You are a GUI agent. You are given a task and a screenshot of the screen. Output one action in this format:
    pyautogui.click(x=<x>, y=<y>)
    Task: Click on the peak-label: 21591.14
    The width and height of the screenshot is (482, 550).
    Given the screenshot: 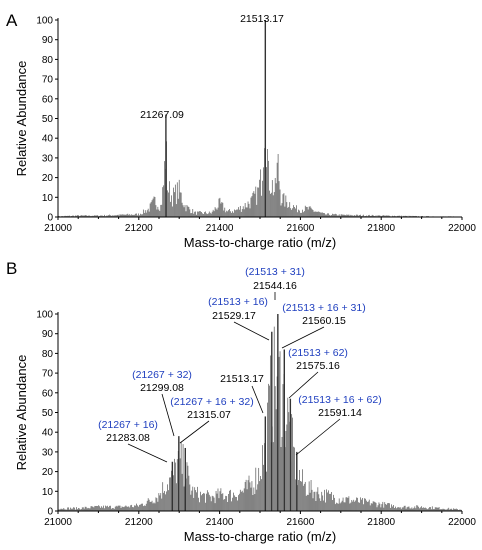 What is the action you would take?
    pyautogui.click(x=340, y=413)
    